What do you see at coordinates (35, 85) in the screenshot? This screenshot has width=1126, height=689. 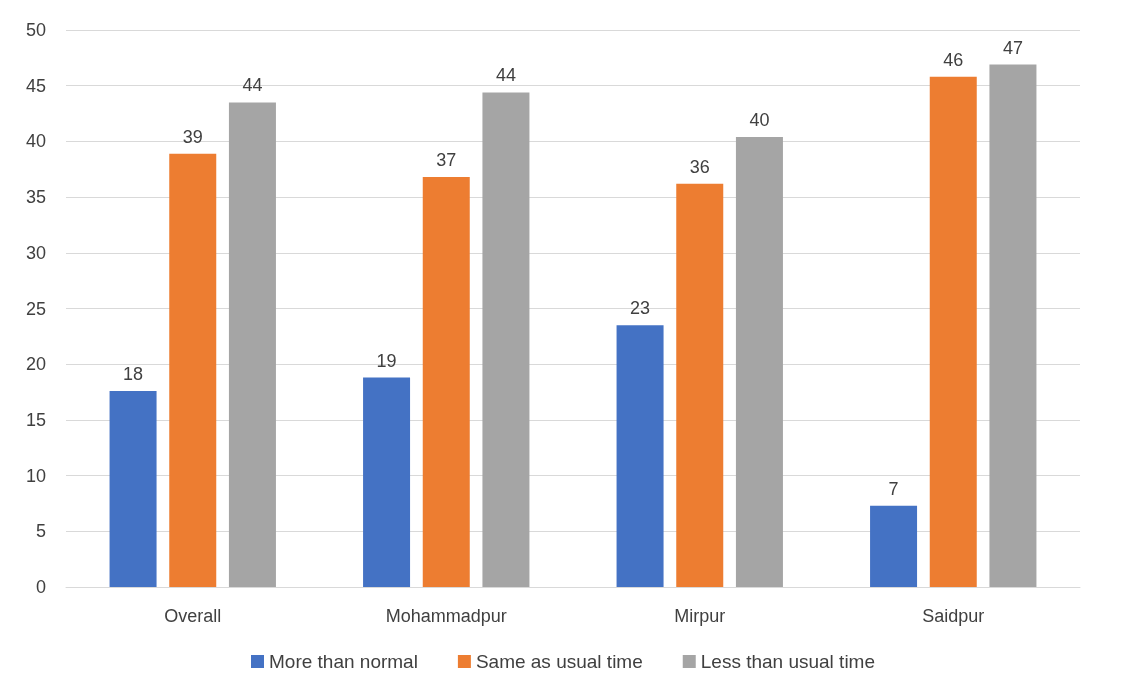 I see `y-tick-label: 45` at bounding box center [35, 85].